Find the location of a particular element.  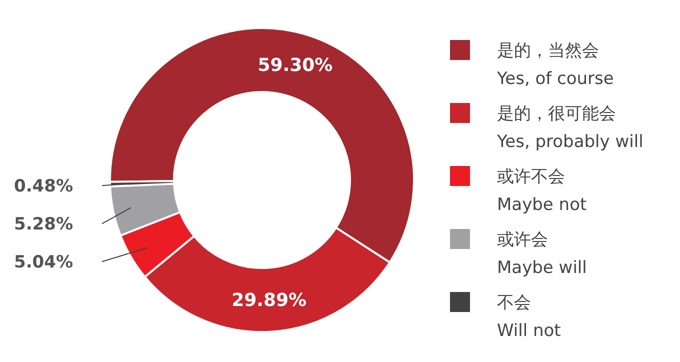

data-label: 5.28% is located at coordinates (43, 224).